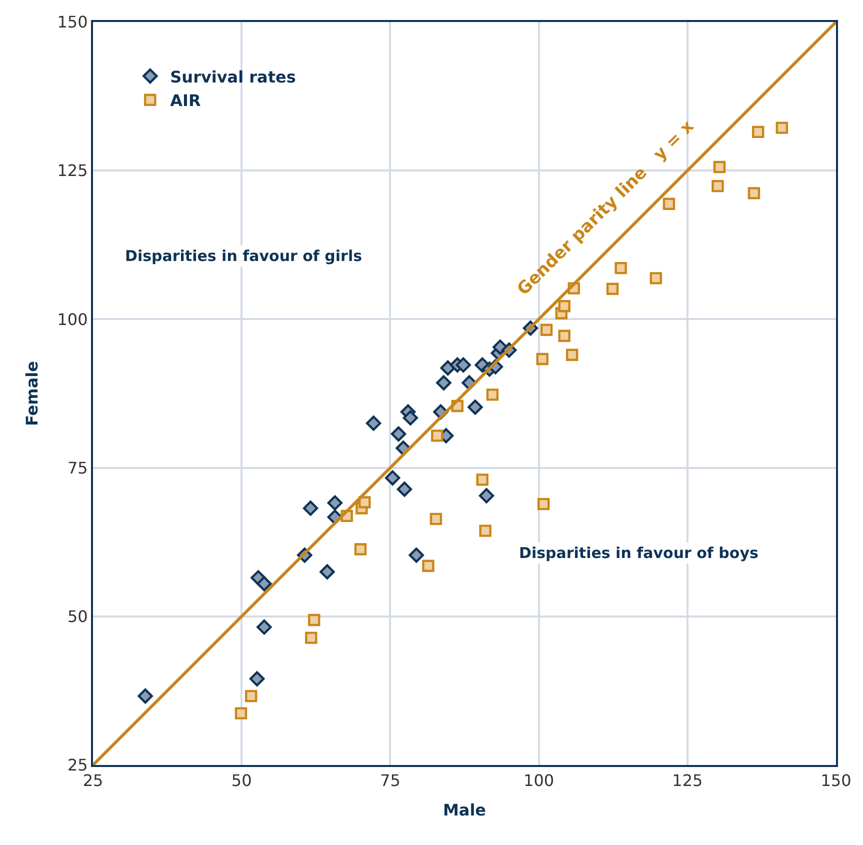 The image size is (863, 845). What do you see at coordinates (32, 393) in the screenshot?
I see `y-axis-title: Female` at bounding box center [32, 393].